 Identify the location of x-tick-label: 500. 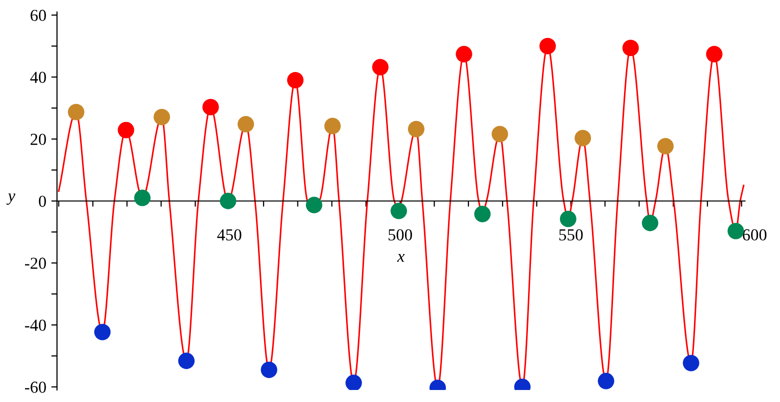
(400, 235).